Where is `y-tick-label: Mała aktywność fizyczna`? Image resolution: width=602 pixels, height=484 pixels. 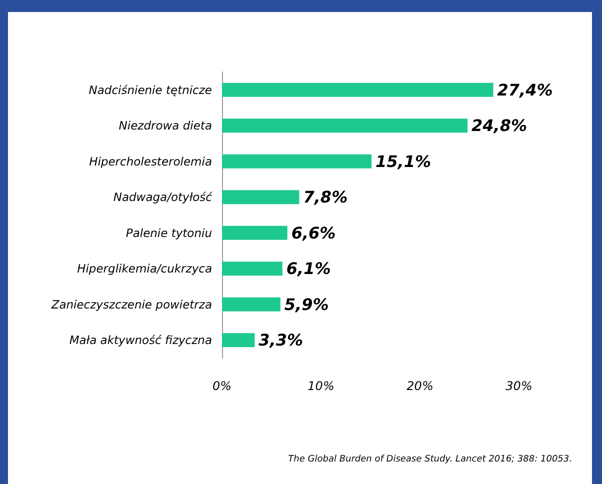 y-tick-label: Mała aktywność fizyczna is located at coordinates (140, 340).